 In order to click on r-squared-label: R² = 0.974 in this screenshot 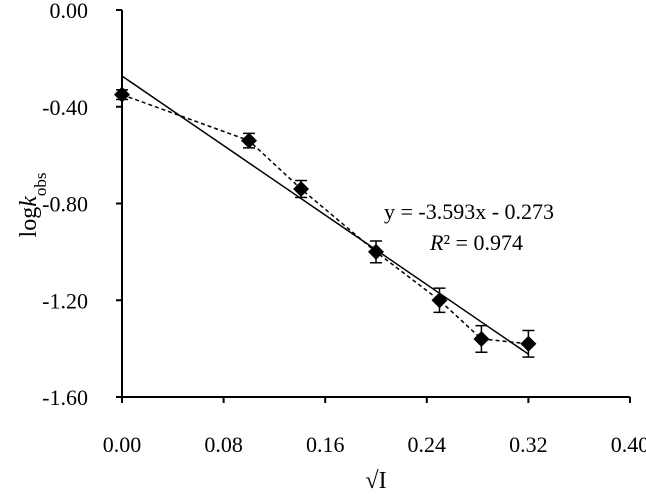, I will do `click(476, 242)`.